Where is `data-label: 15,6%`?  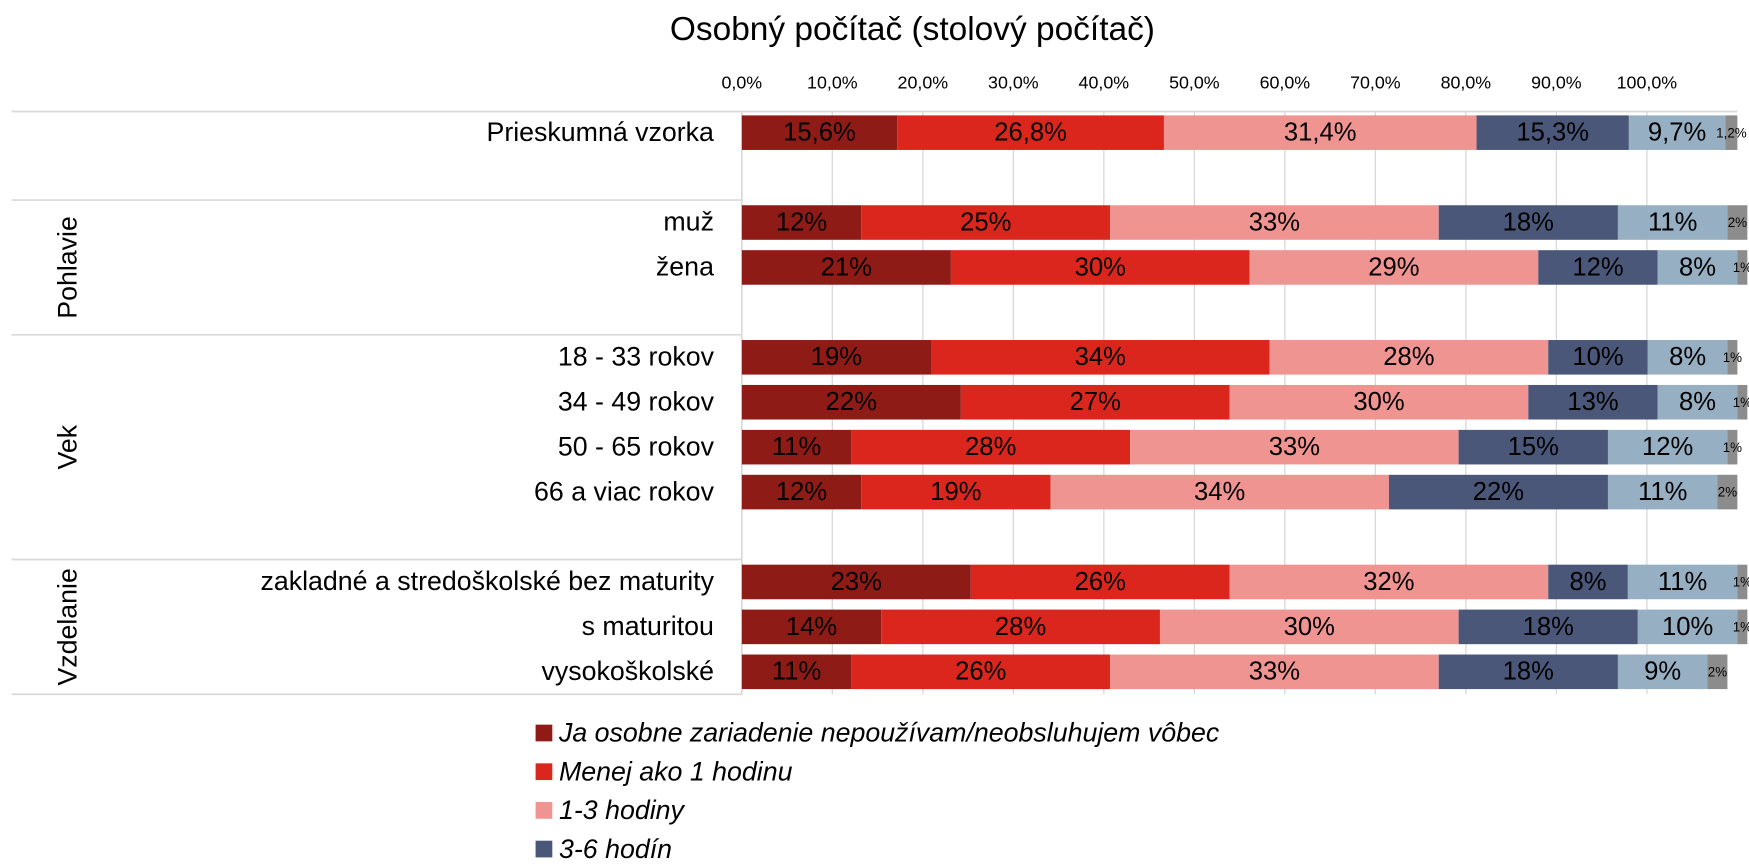
data-label: 15,6% is located at coordinates (819, 133).